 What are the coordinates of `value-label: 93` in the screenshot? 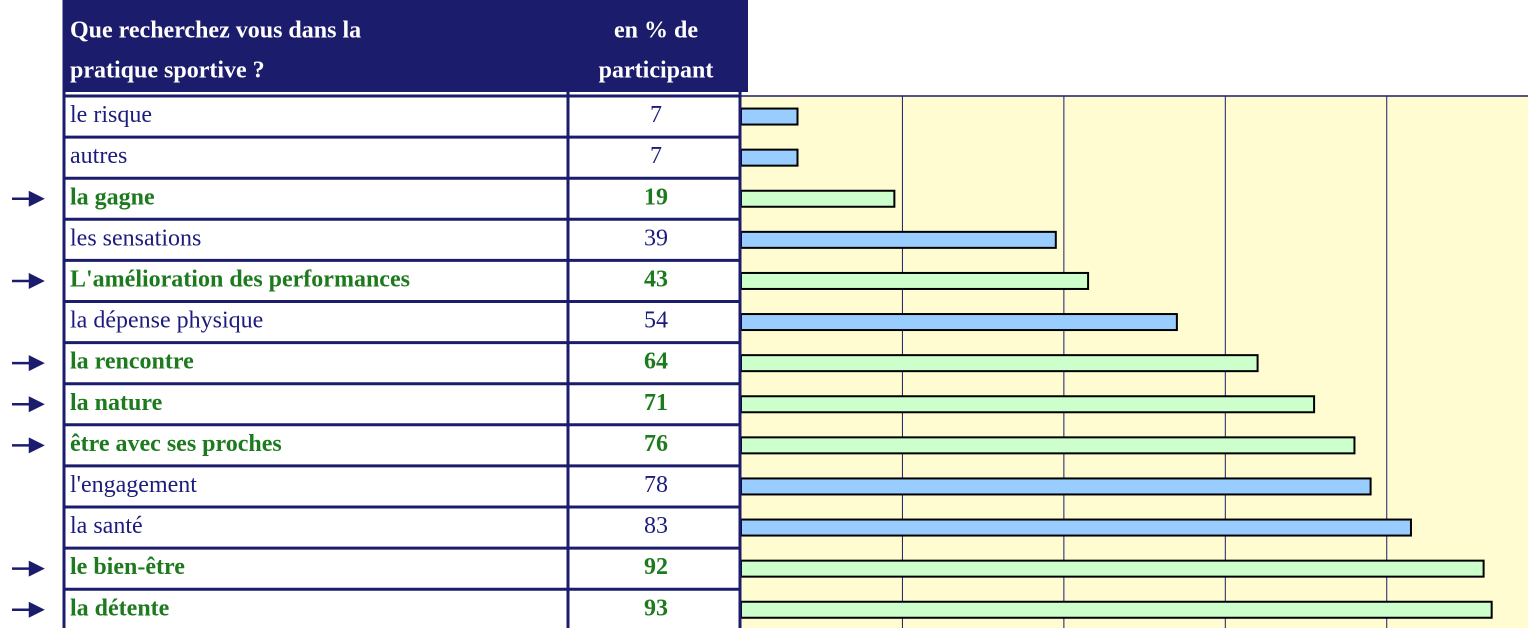 It's located at (656, 608).